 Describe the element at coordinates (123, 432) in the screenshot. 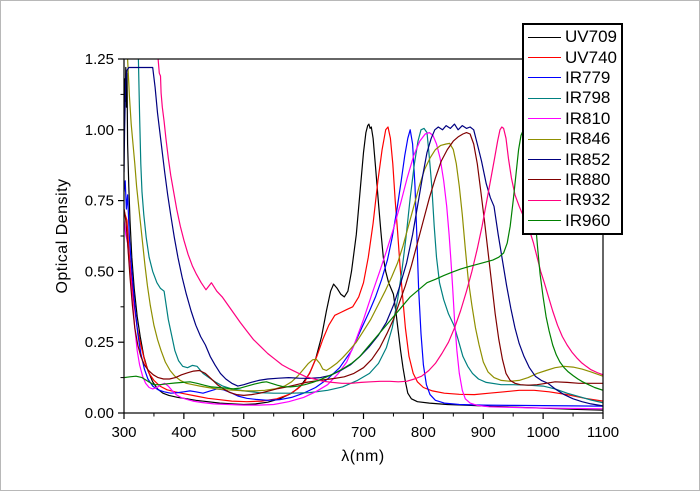

I see `x-tick-label: 300` at that location.